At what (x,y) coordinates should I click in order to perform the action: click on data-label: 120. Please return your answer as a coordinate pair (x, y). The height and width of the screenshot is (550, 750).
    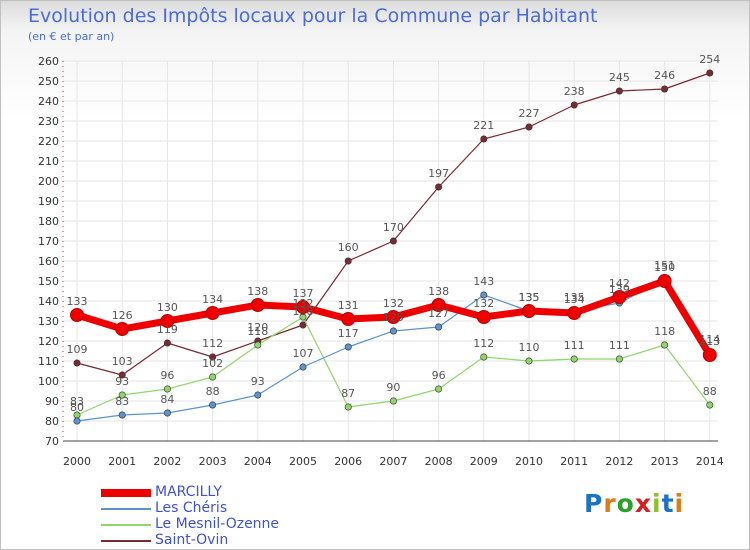
    Looking at the image, I should click on (257, 327).